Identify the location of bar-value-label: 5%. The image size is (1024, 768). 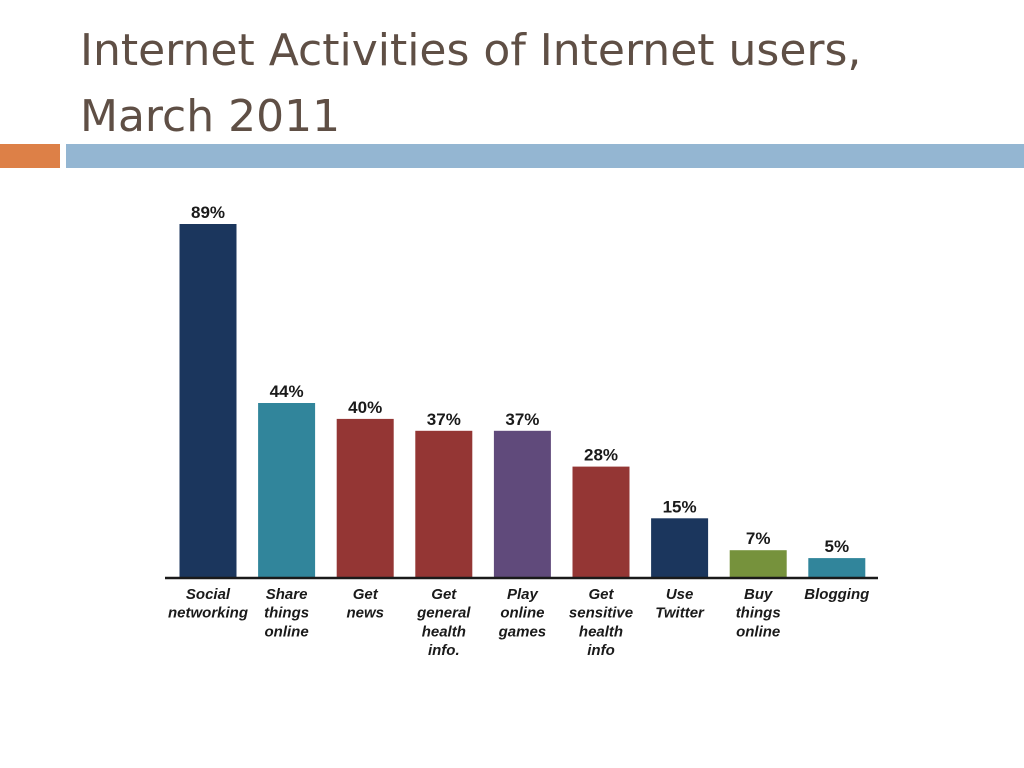
(837, 546).